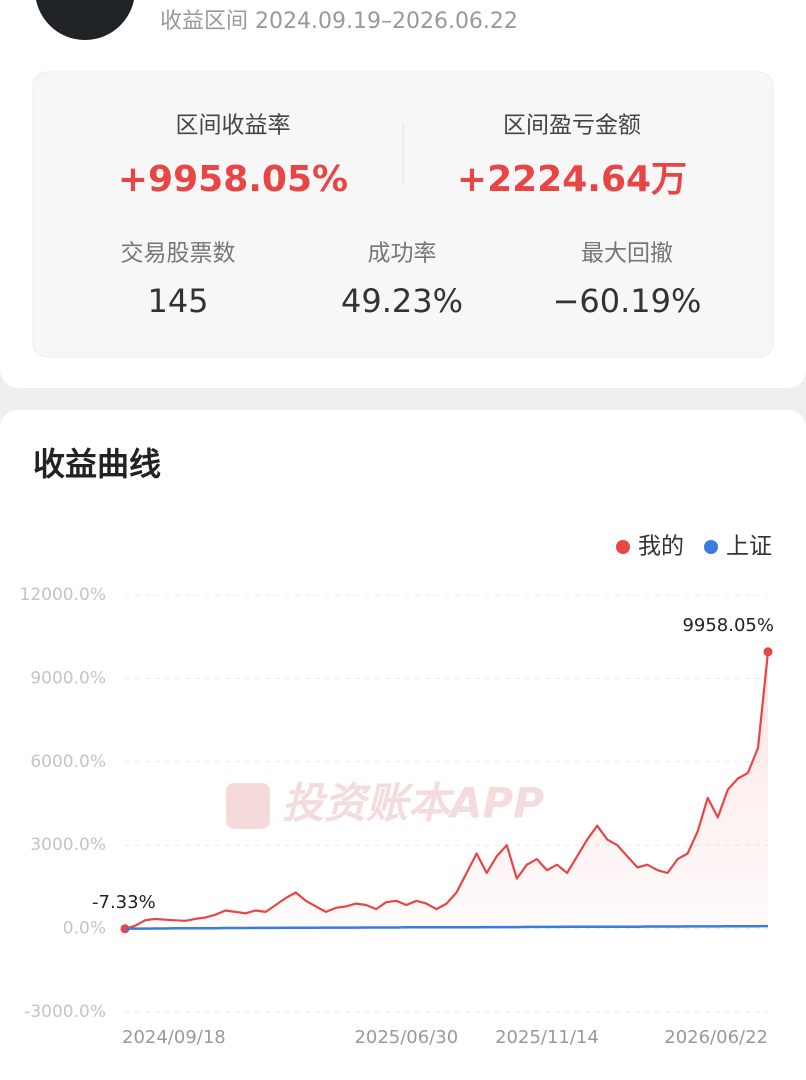 The width and height of the screenshot is (806, 1080). I want to click on avatar, so click(85, 20).